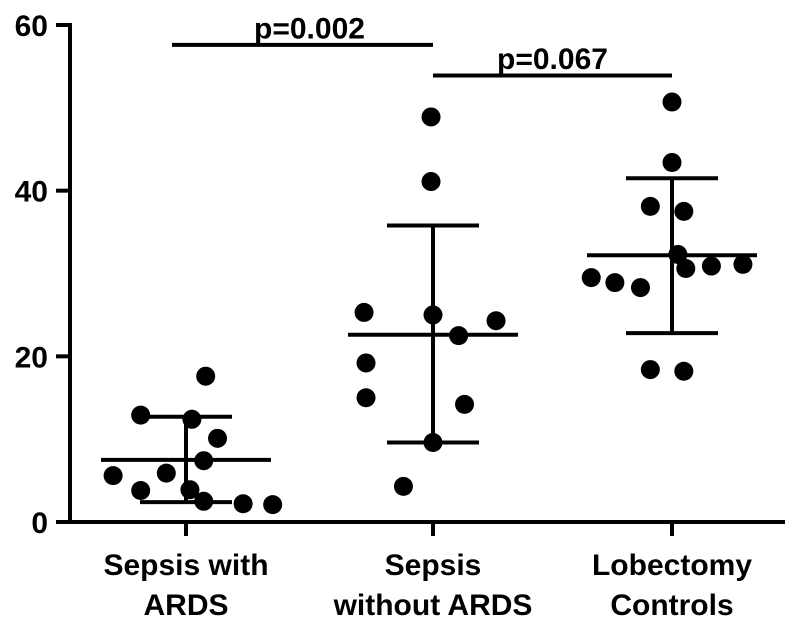 The image size is (794, 620). Describe the element at coordinates (185, 565) in the screenshot. I see `x-category-label: Sepsis with` at that location.